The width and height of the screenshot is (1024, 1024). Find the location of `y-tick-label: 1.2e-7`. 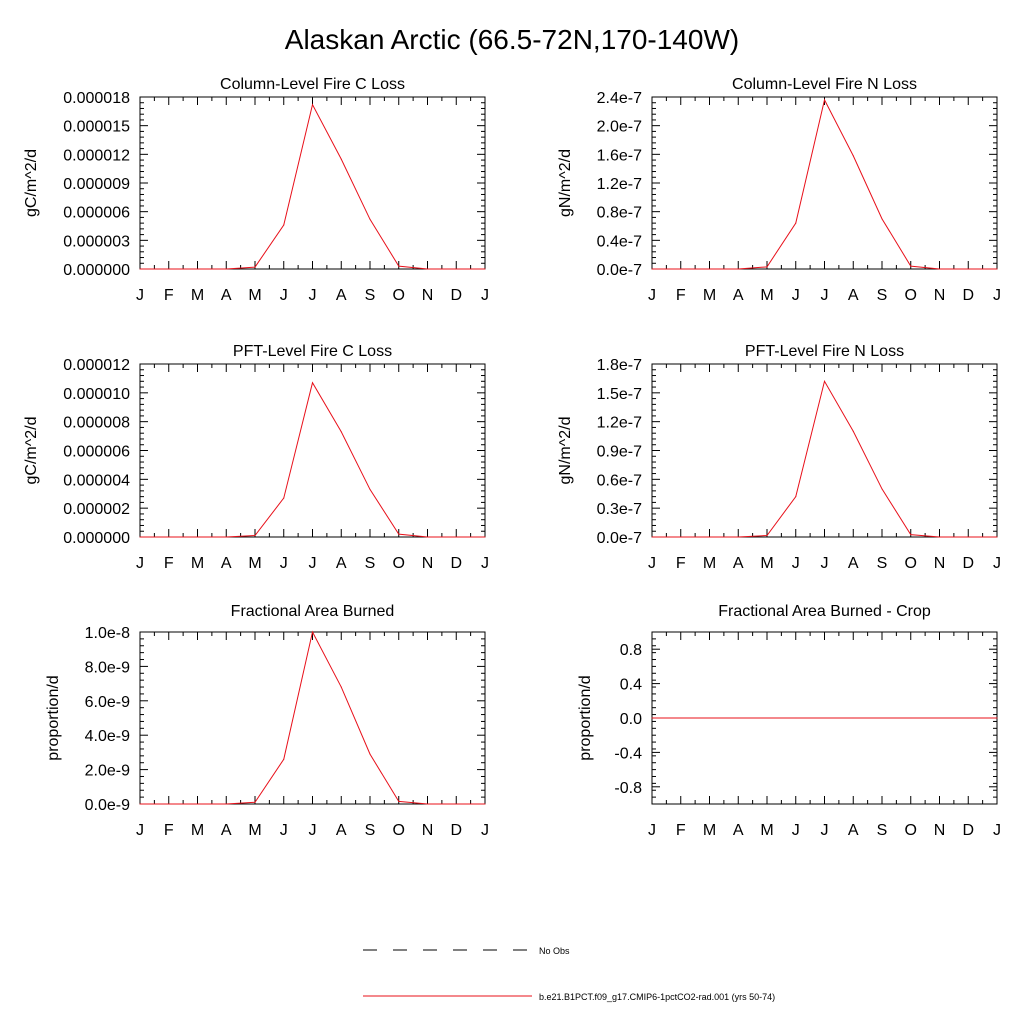

y-tick-label: 1.2e-7 is located at coordinates (619, 423).